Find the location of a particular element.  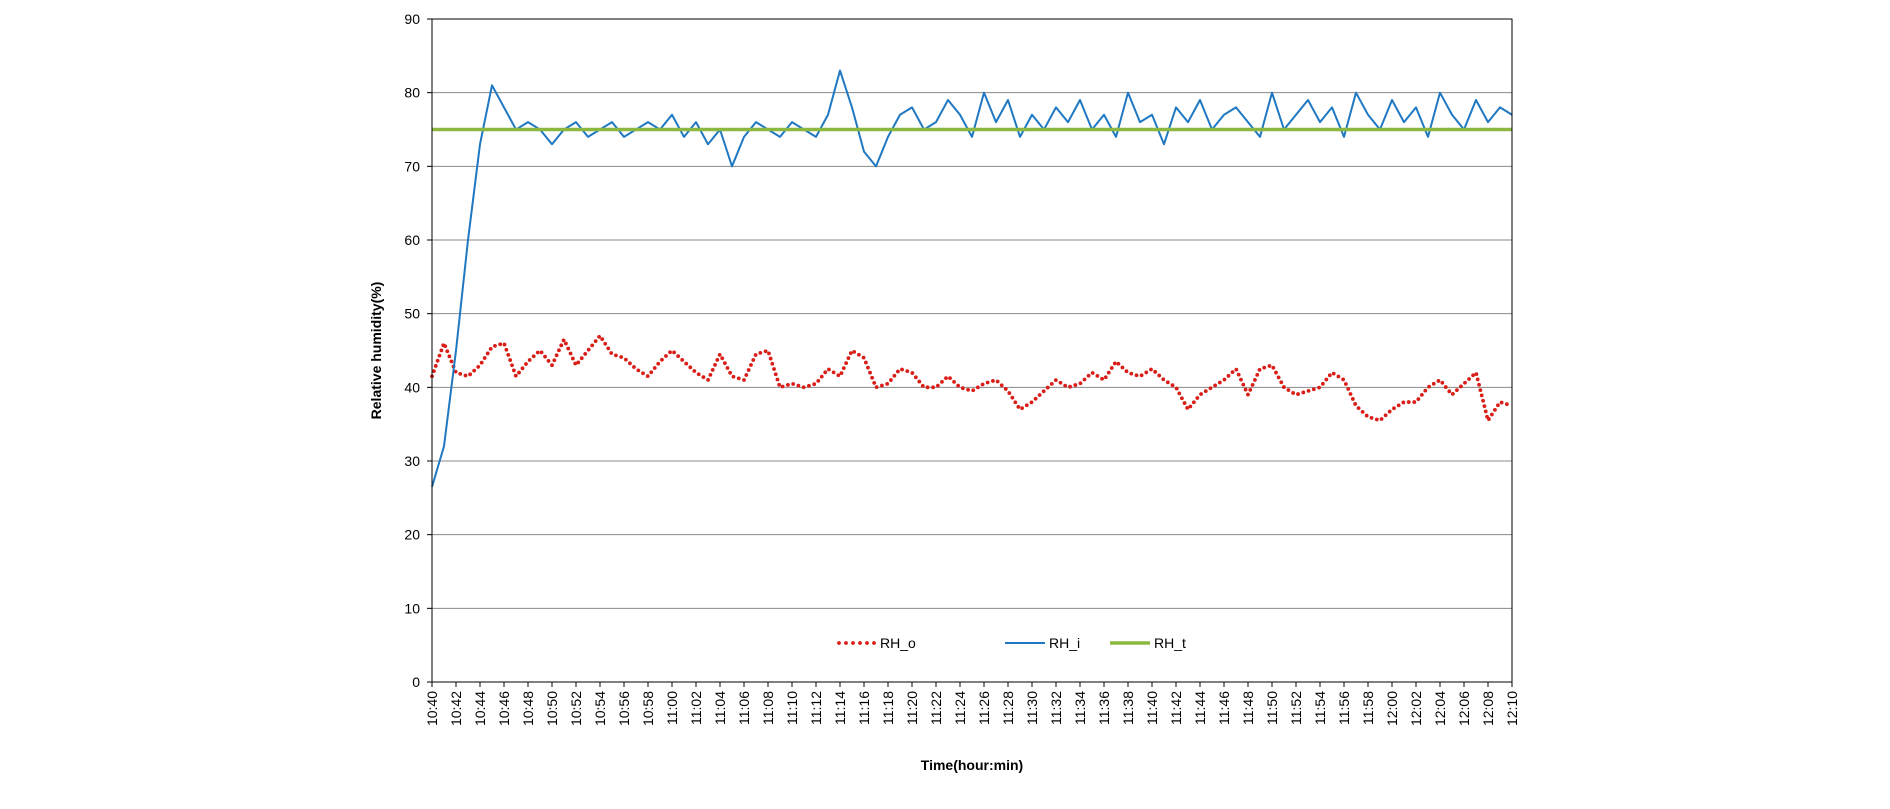

x-tick-label: 11:32 is located at coordinates (1056, 708).